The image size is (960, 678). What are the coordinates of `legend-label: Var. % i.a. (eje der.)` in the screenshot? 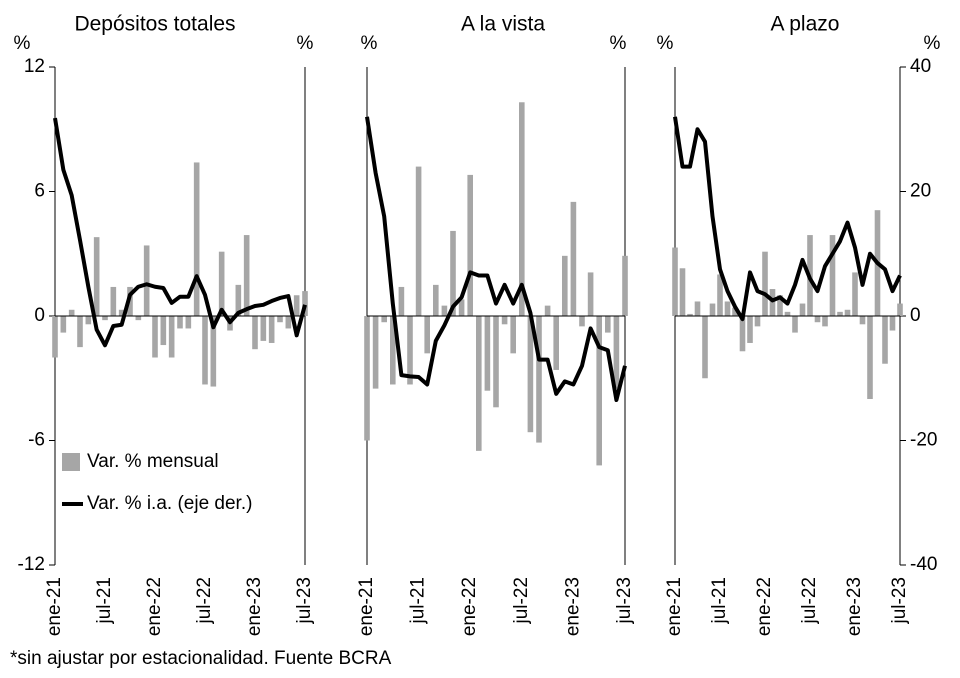 It's located at (169, 503).